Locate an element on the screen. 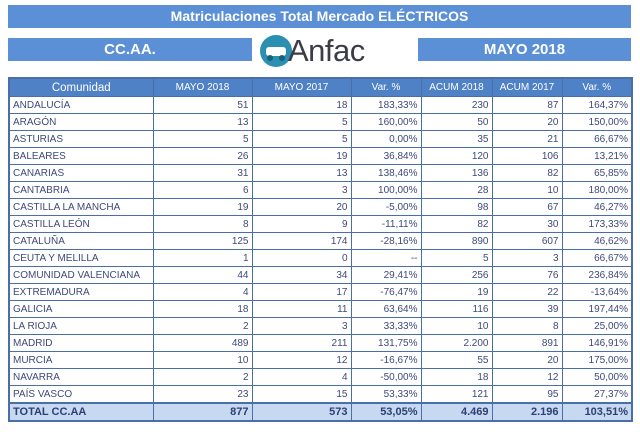 Image resolution: width=640 pixels, height=445 pixels. region-label: CC.AA. is located at coordinates (130, 49).